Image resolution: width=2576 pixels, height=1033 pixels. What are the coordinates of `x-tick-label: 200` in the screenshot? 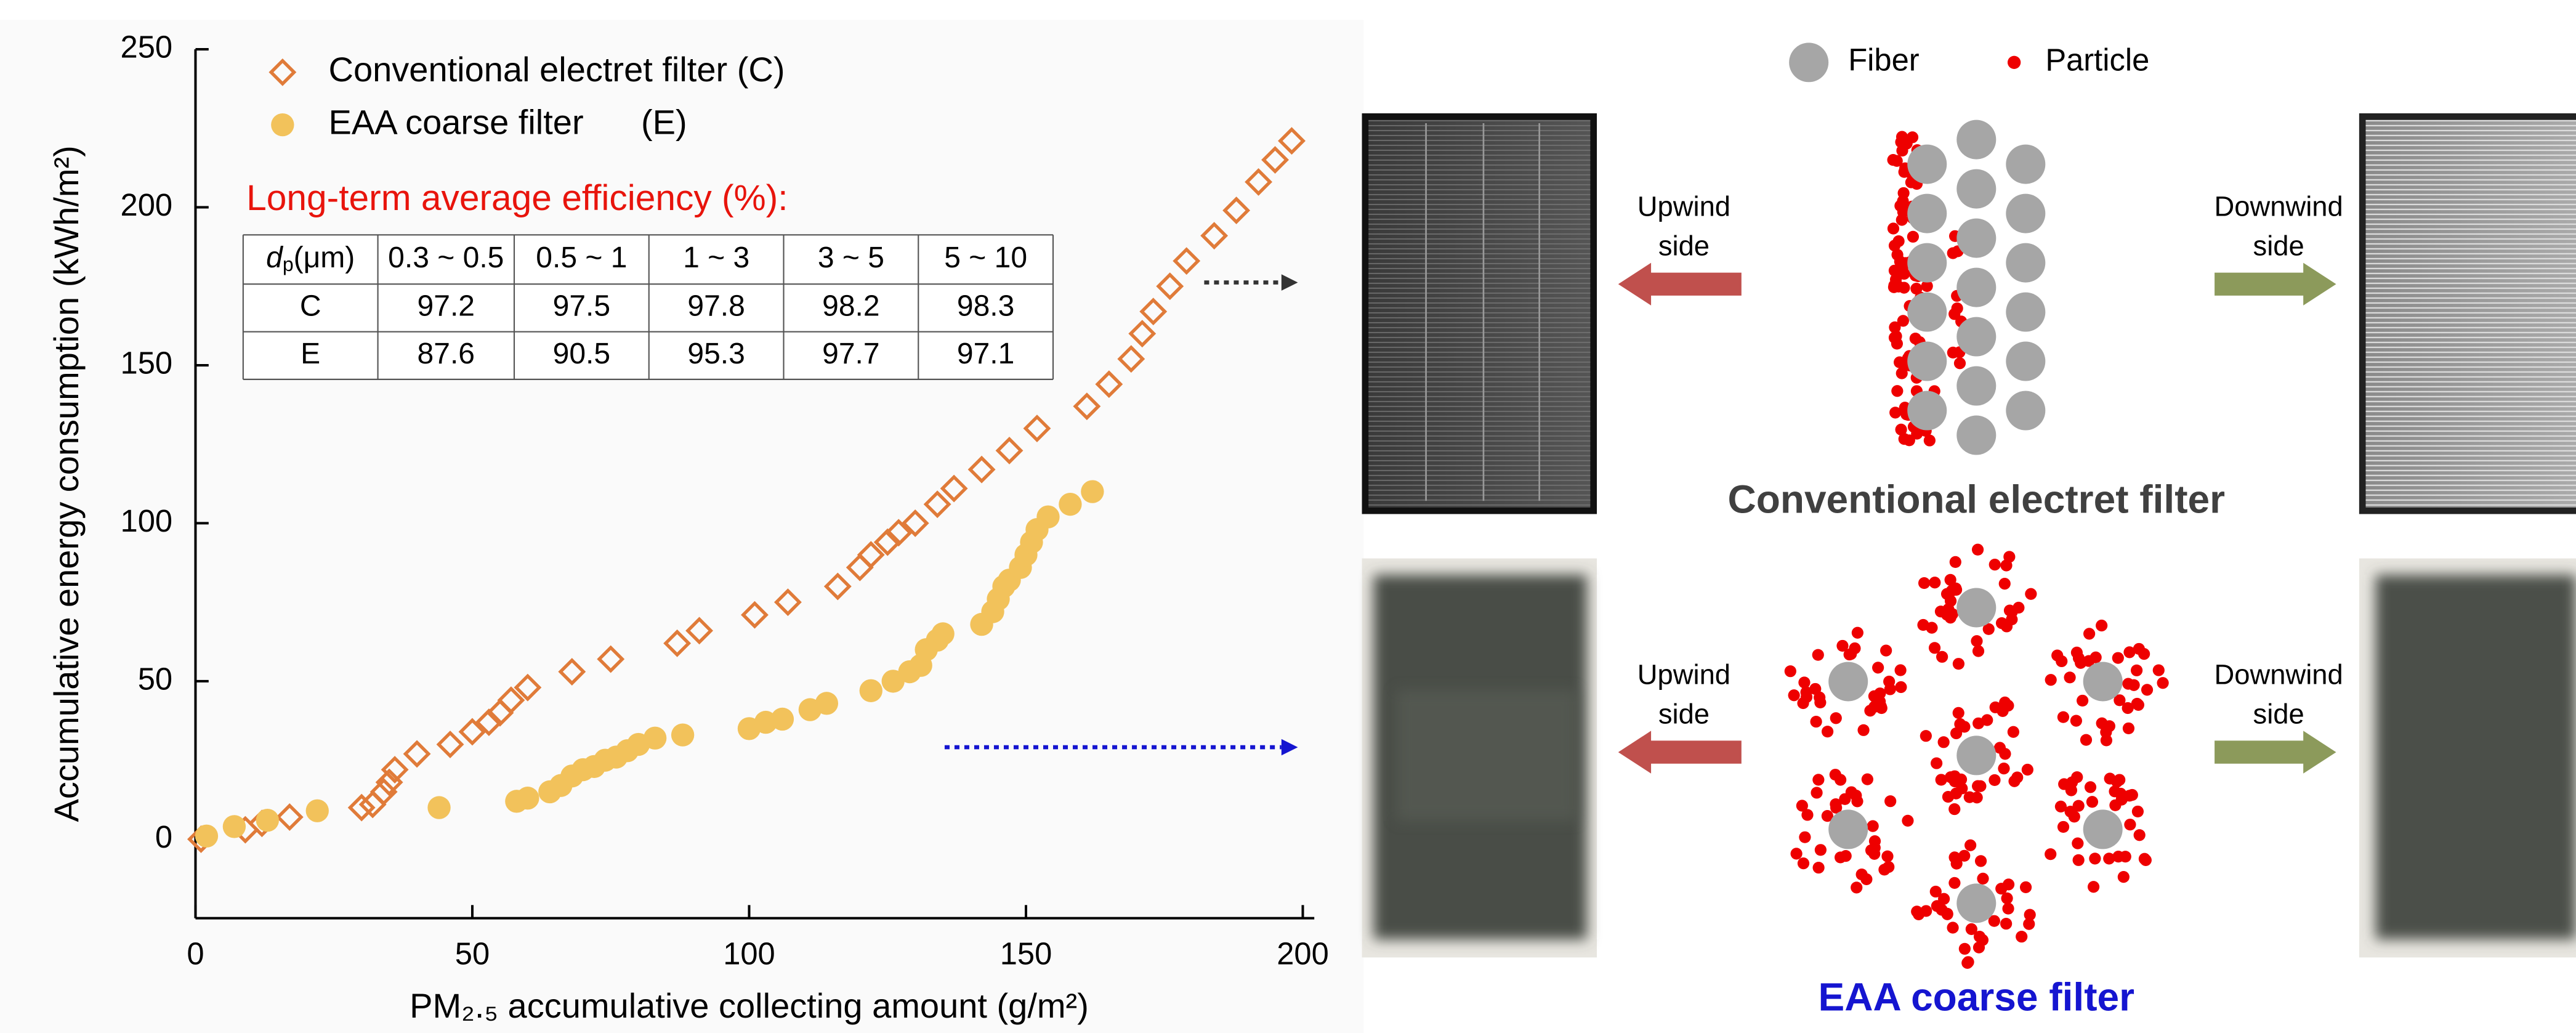 It's located at (1303, 953).